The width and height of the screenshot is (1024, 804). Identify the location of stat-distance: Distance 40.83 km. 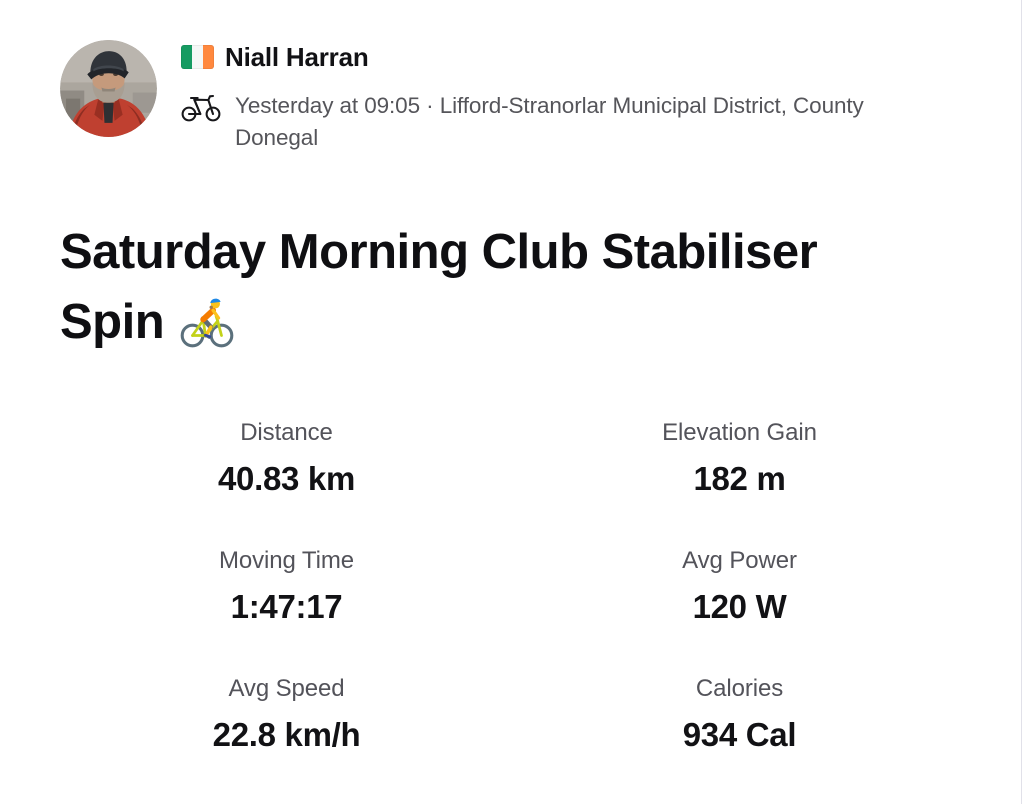
(286, 459).